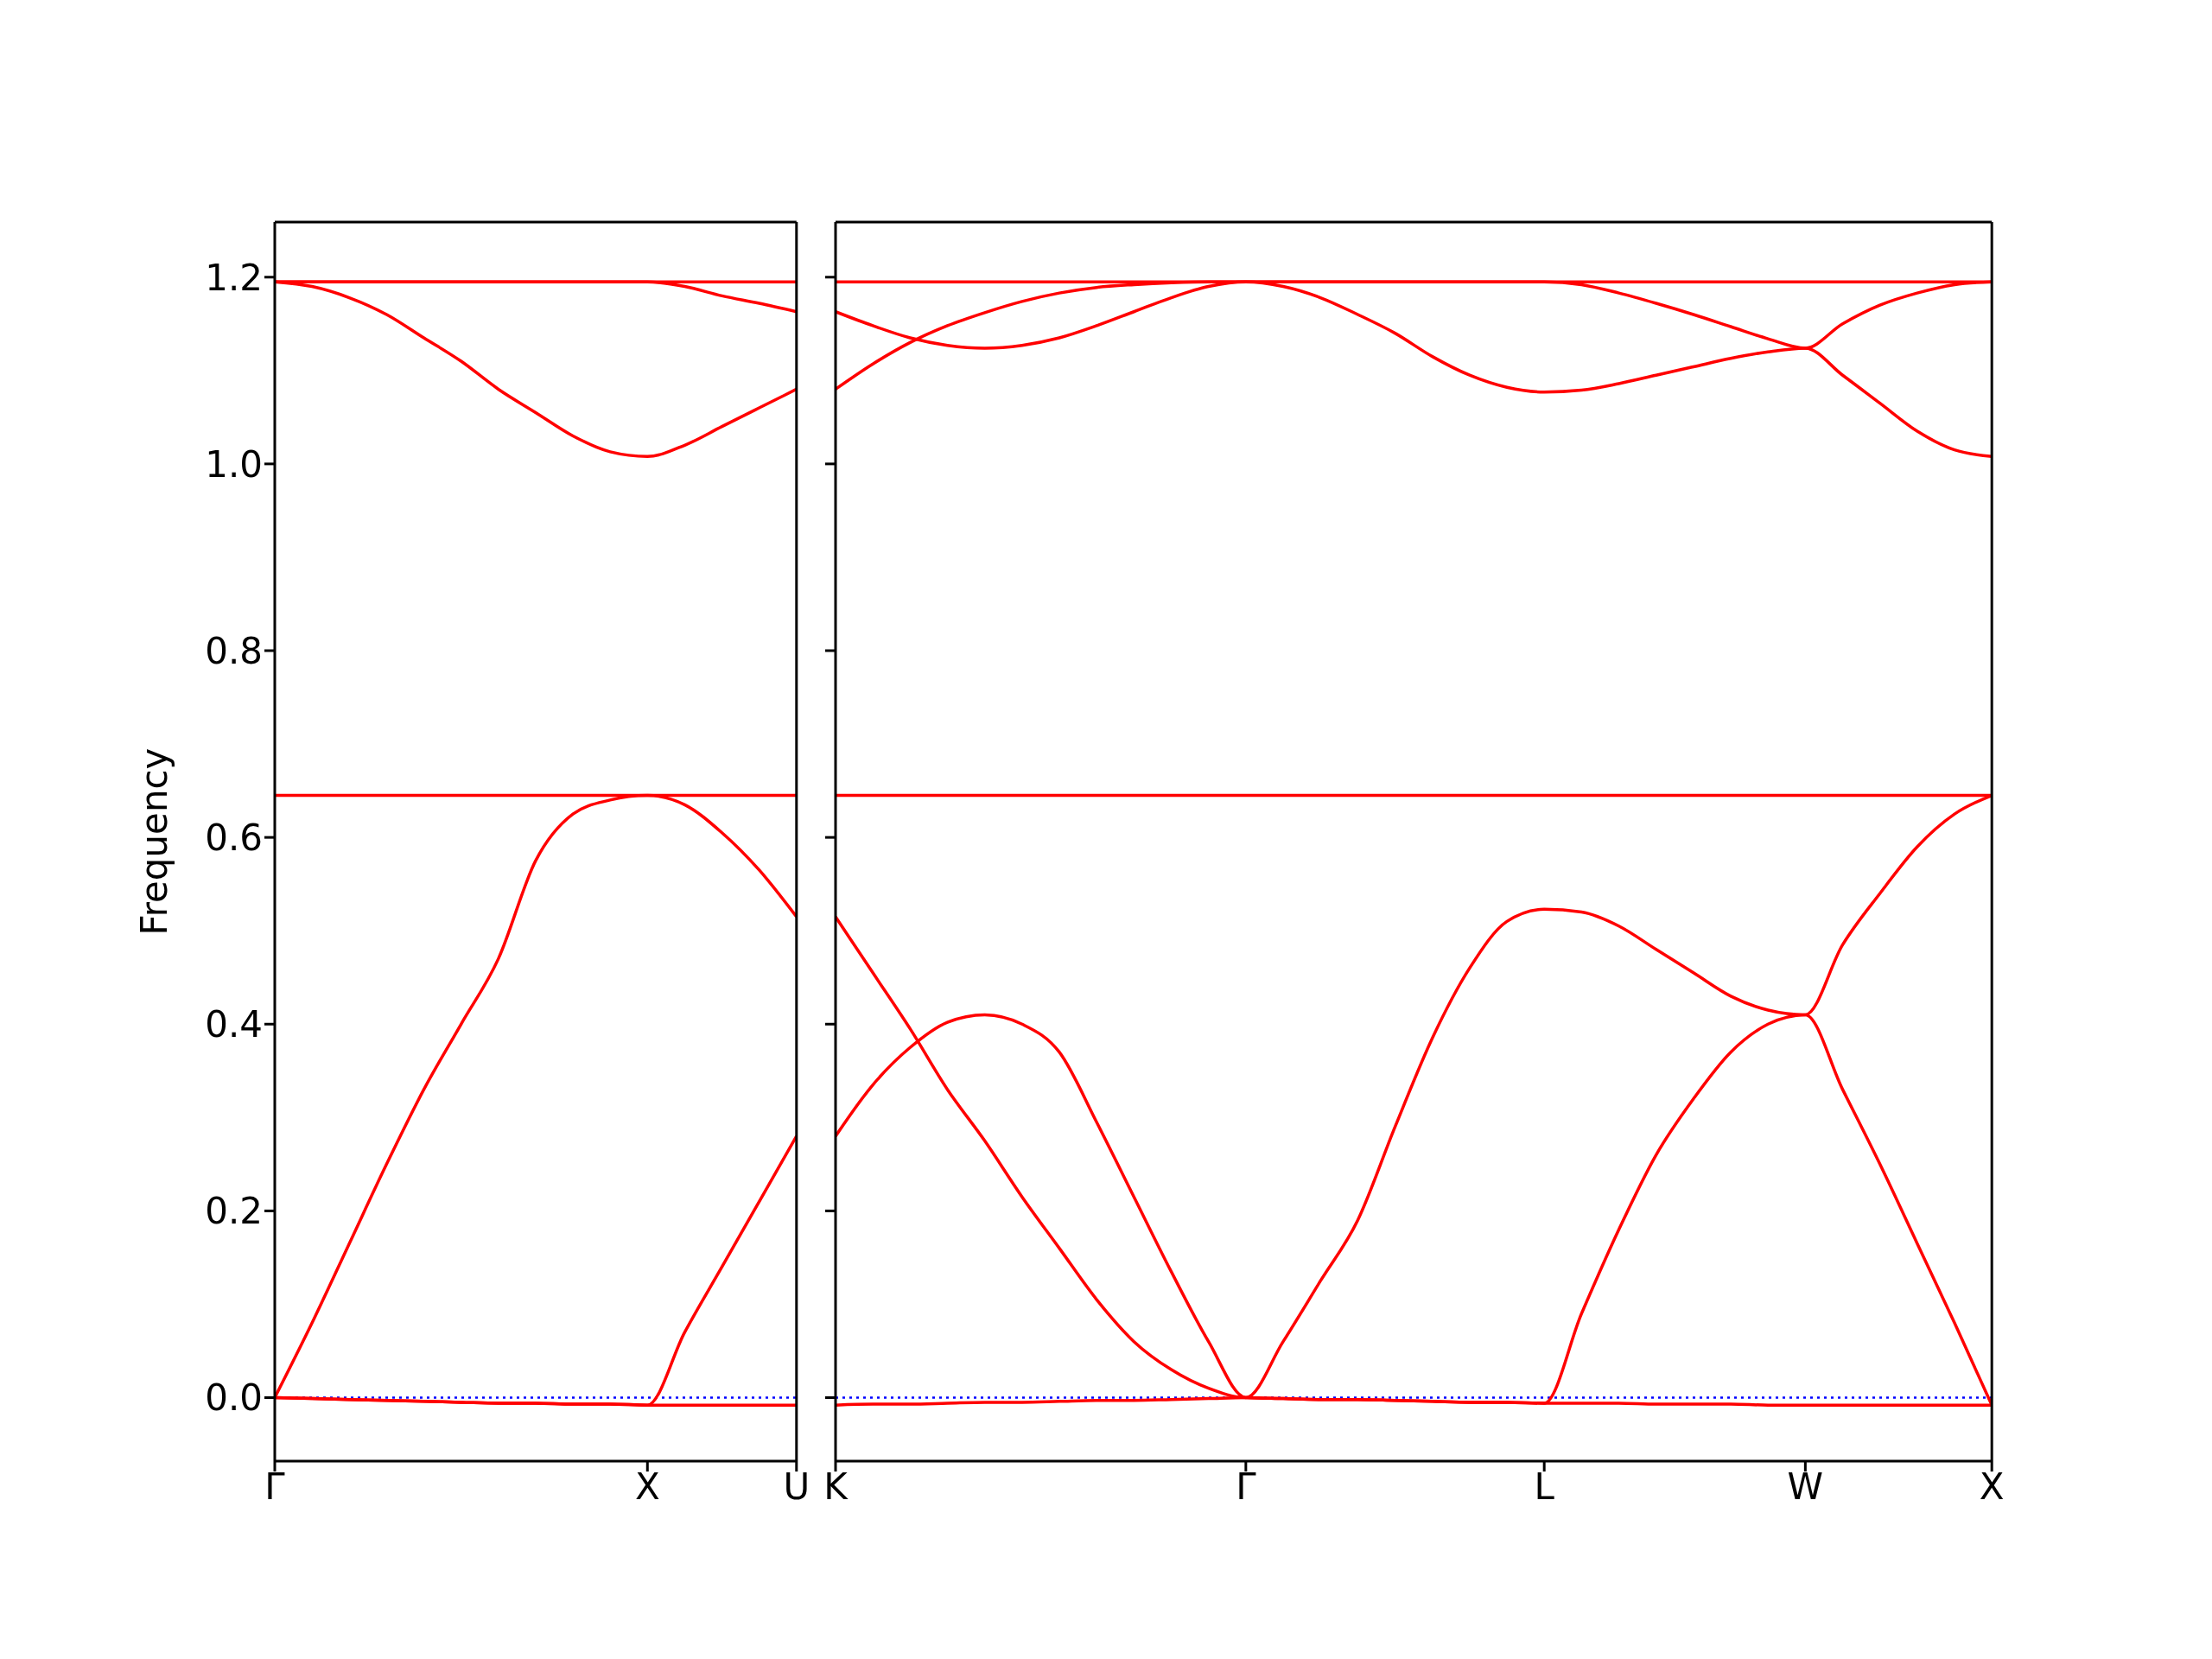 The width and height of the screenshot is (2212, 1659). What do you see at coordinates (234, 838) in the screenshot?
I see `y-tick-label: 0.6` at bounding box center [234, 838].